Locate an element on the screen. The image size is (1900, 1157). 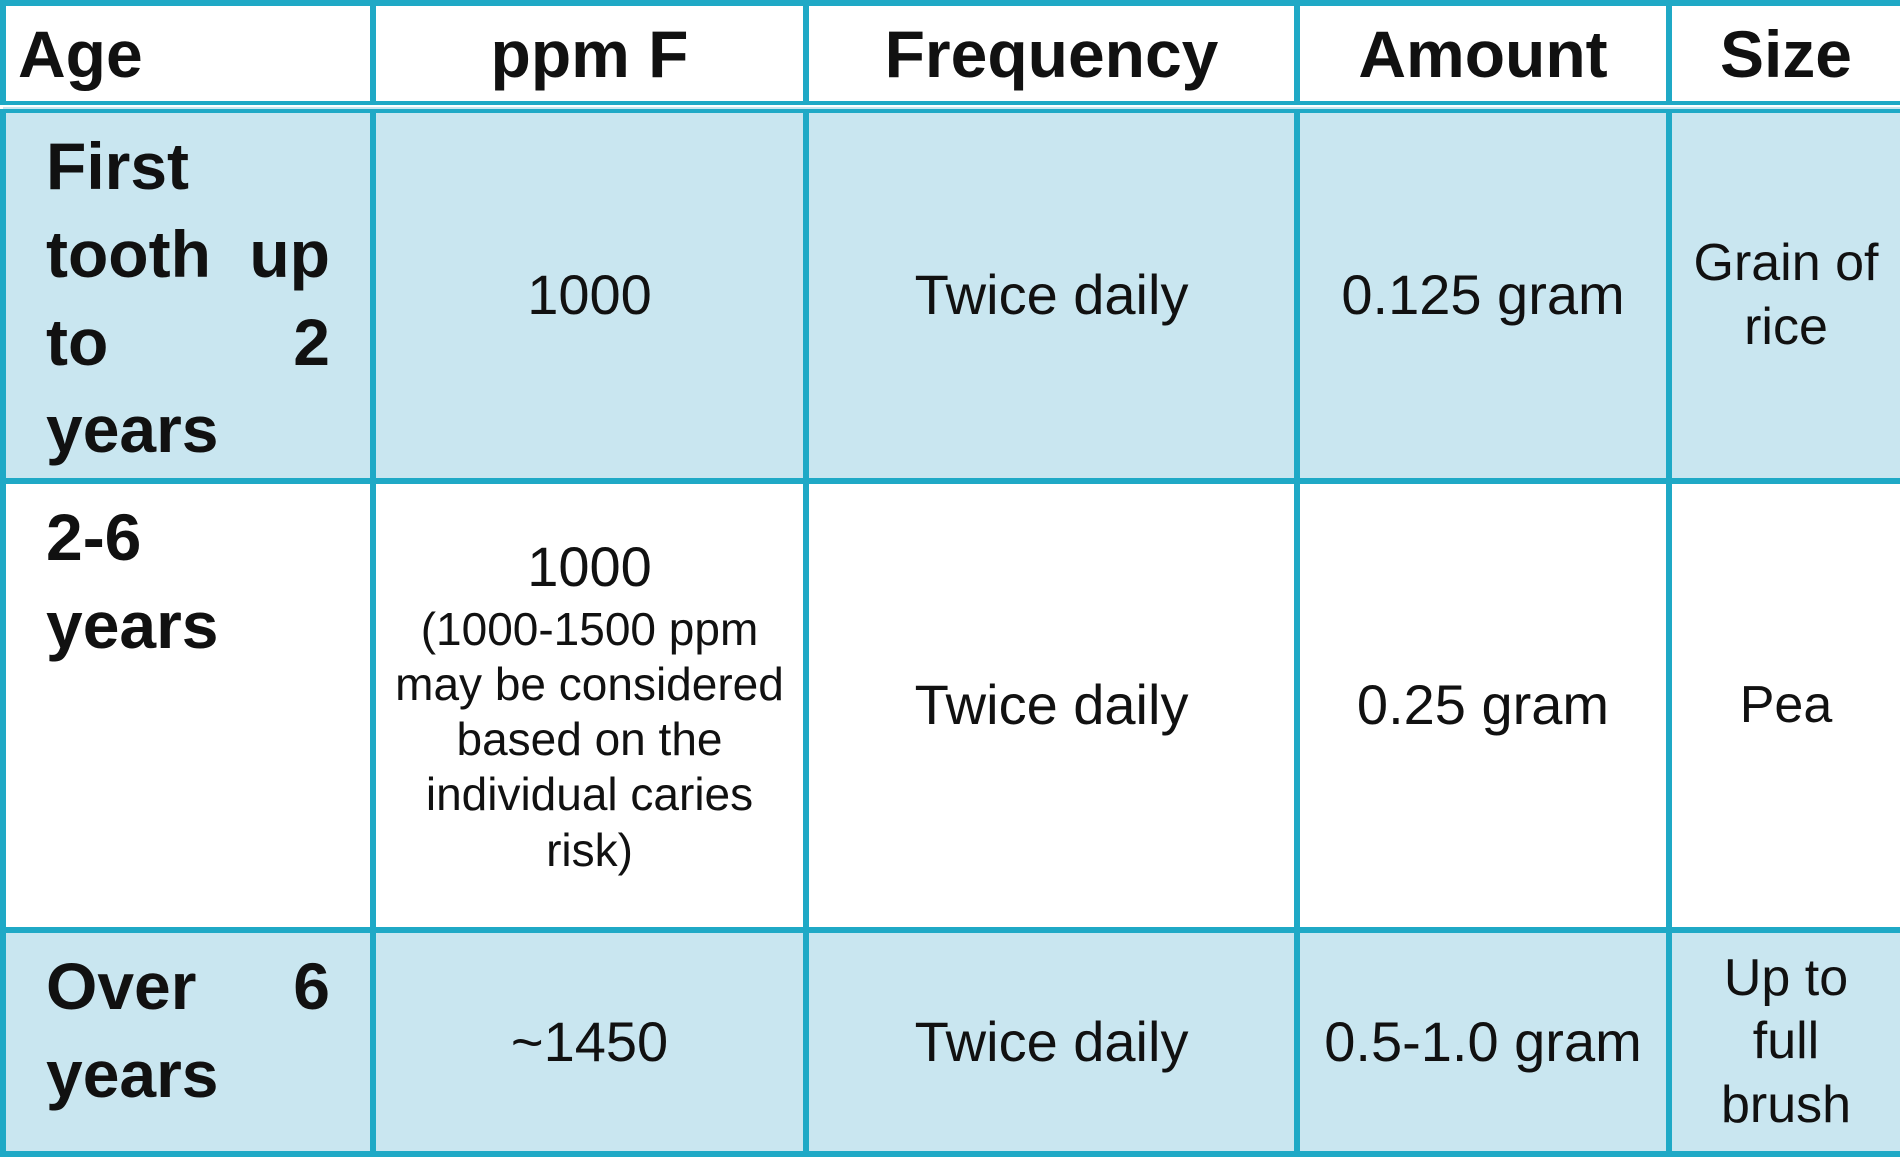
header-row: Age ppm F Frequency Amount Size is located at coordinates (950, 56).